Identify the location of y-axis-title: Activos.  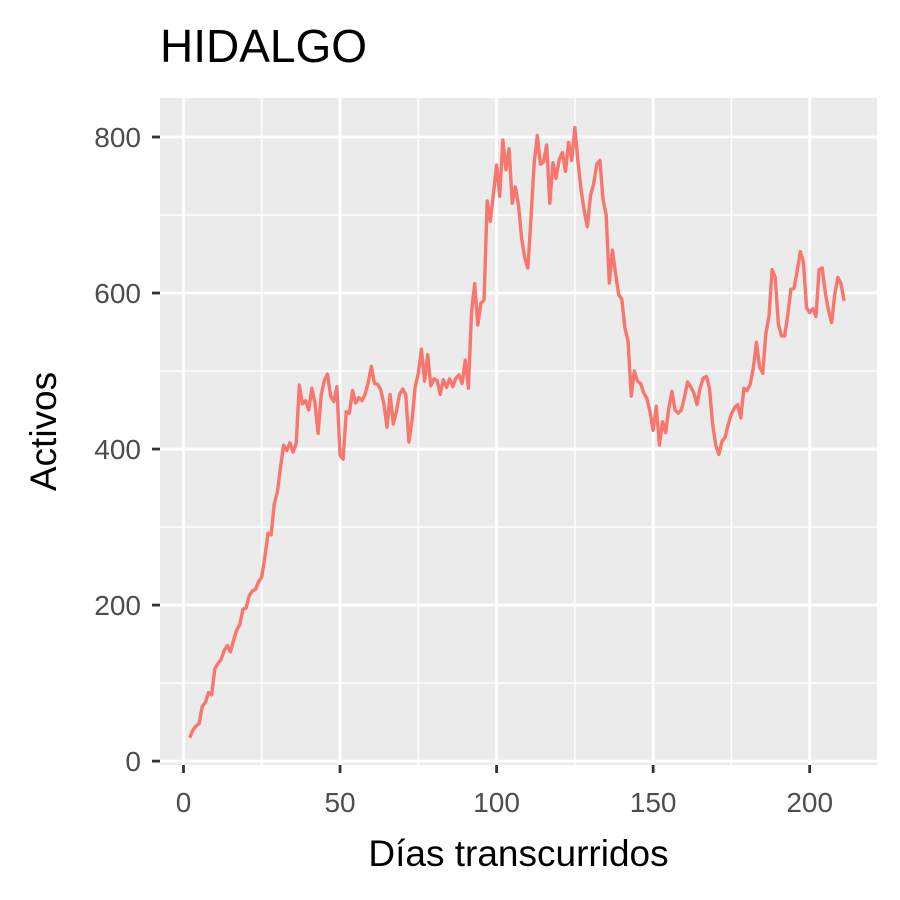
(43, 431).